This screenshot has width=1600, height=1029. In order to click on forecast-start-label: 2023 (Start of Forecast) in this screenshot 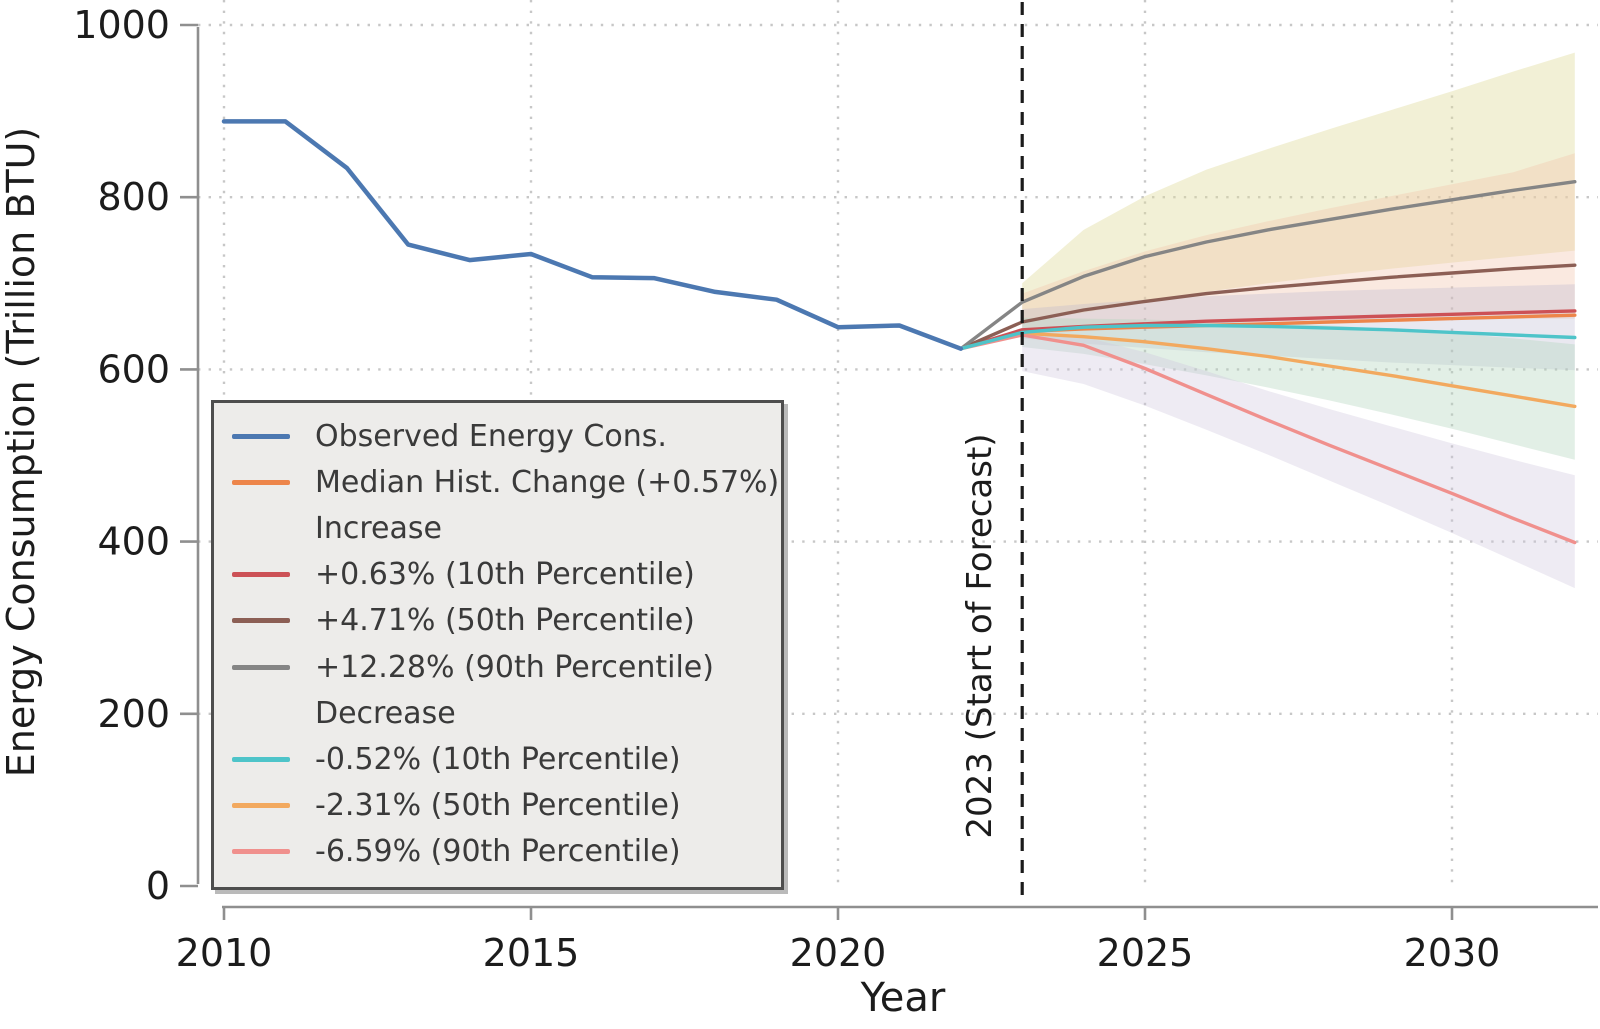, I will do `click(980, 635)`.